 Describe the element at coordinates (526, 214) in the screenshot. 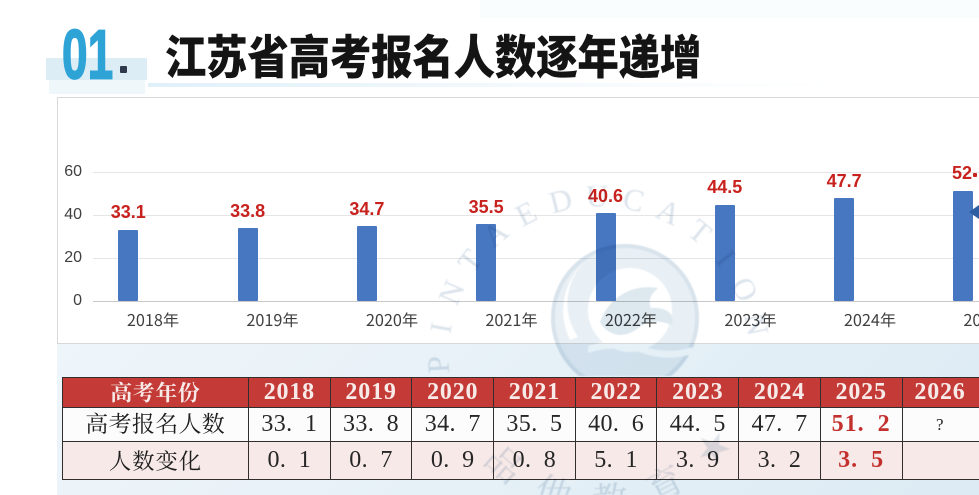

I see `svg-text: E` at that location.